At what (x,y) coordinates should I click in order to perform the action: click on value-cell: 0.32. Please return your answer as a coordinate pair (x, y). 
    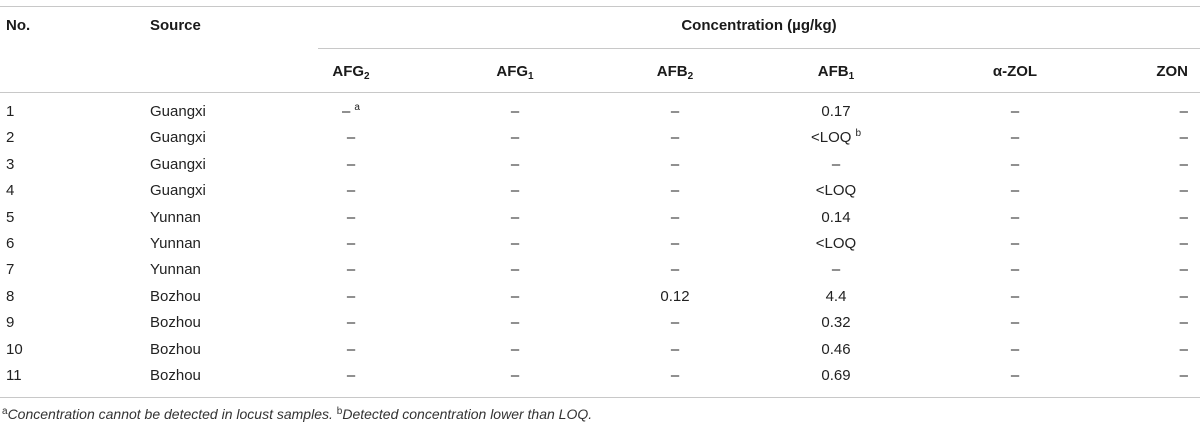
    Looking at the image, I should click on (835, 323).